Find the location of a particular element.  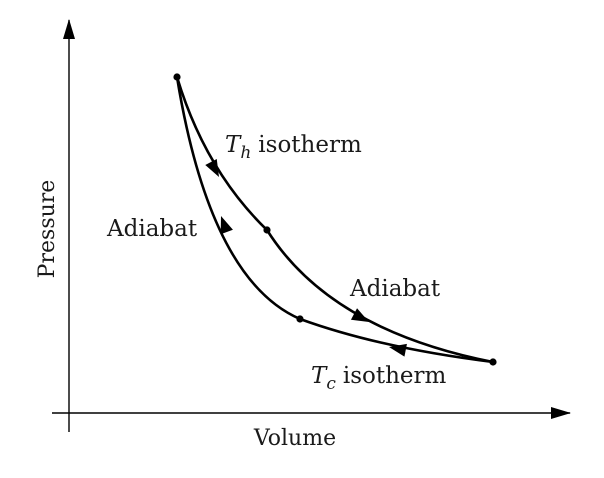

lower-adiabat-arrow is located at coordinates (226, 225).